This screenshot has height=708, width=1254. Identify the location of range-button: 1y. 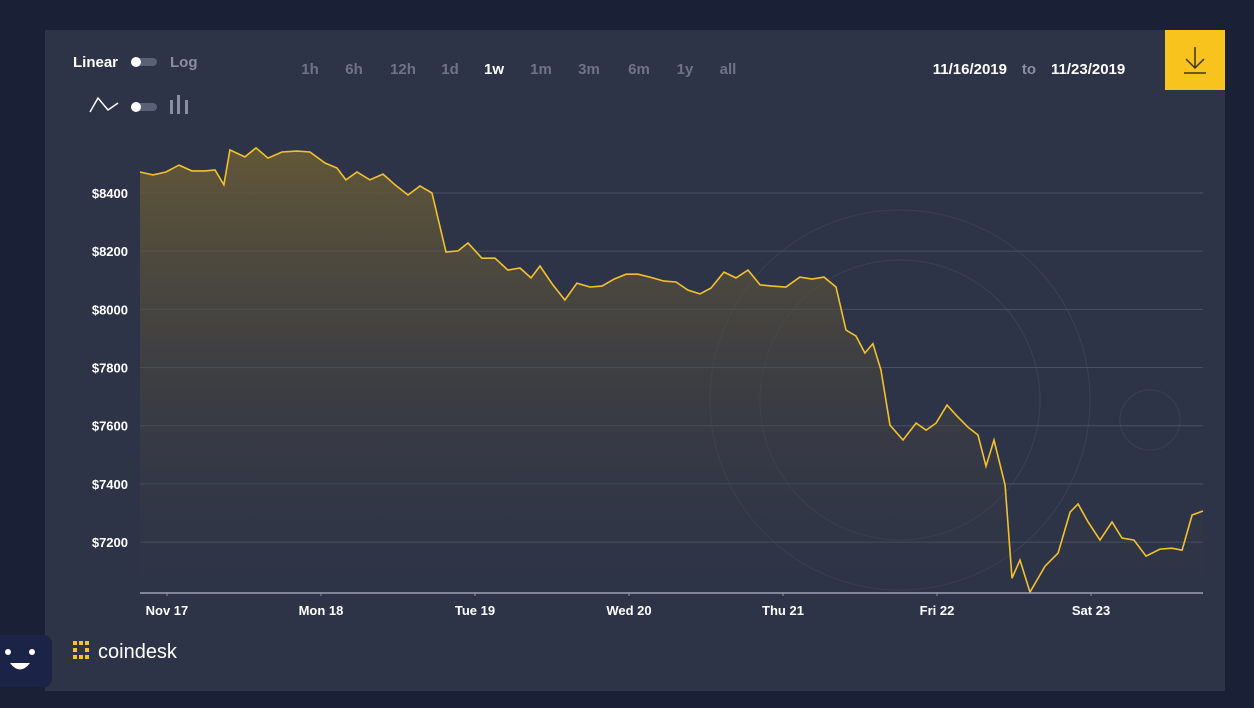
(685, 69).